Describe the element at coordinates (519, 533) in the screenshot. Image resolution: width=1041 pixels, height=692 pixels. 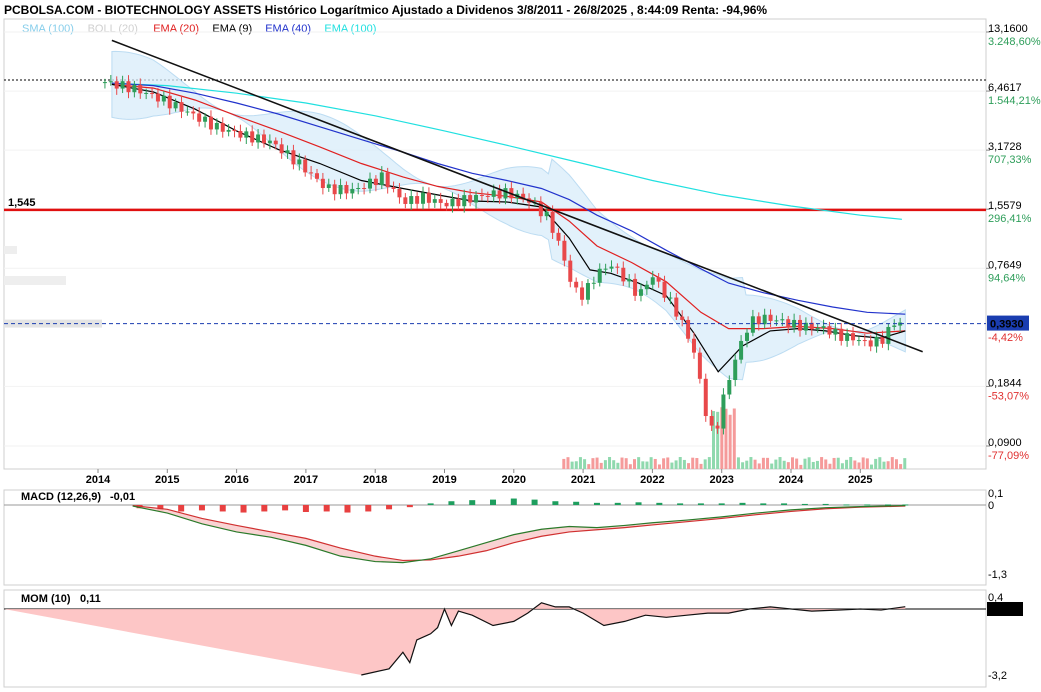
I see `macd-signal-line` at that location.